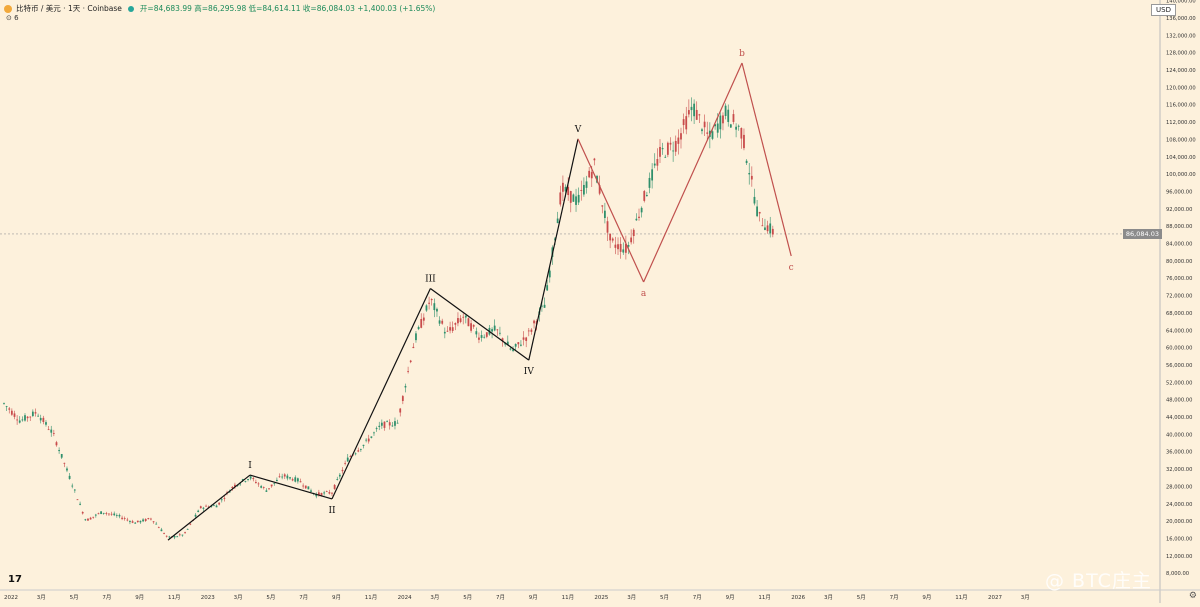  What do you see at coordinates (1179, 366) in the screenshot?
I see `y-axis-label: 56,000.00` at bounding box center [1179, 366].